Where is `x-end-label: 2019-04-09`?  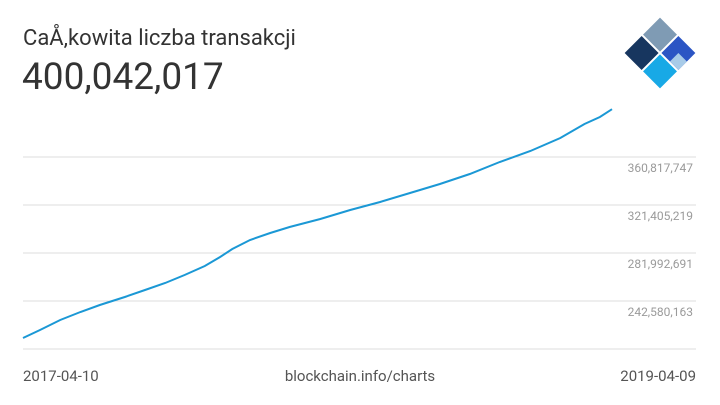
x-end-label: 2019-04-09 is located at coordinates (658, 376).